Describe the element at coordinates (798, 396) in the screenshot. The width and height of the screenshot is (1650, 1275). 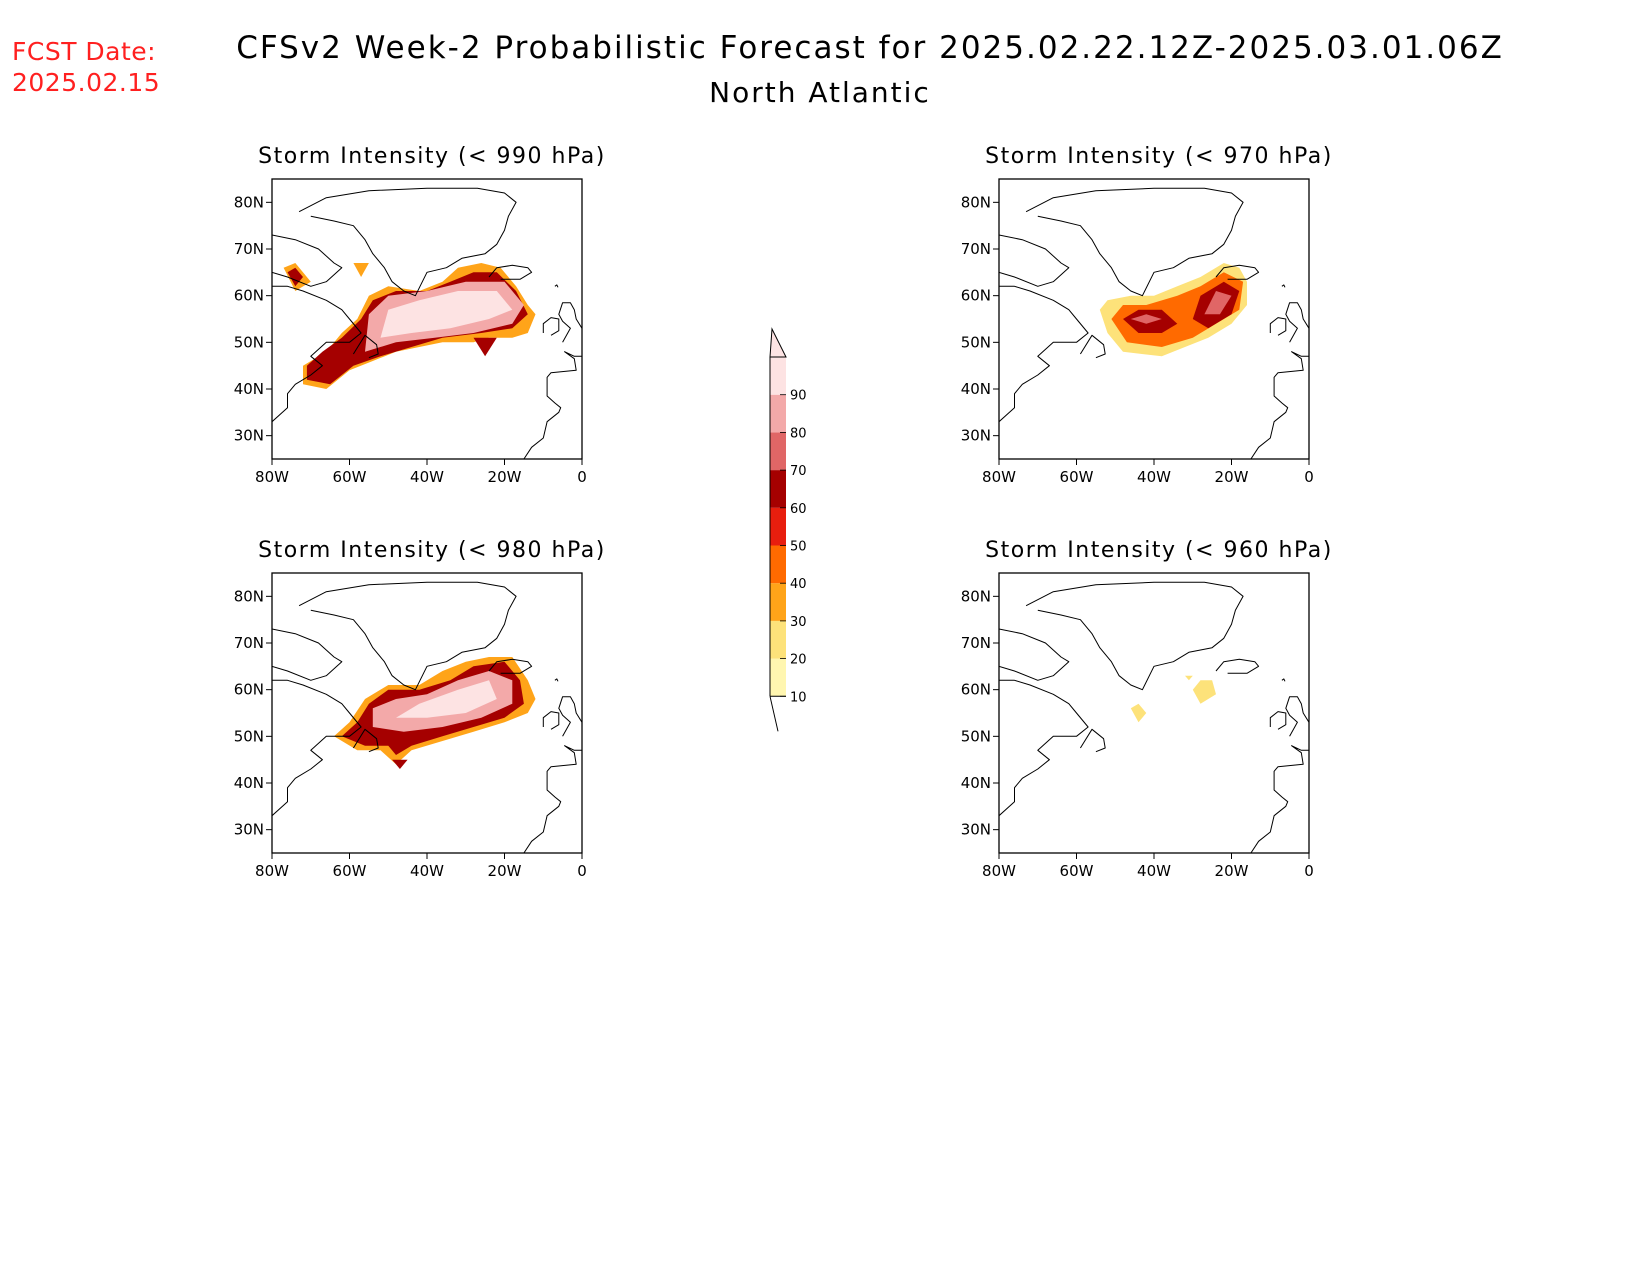
I see `colorbar-label: 90` at that location.